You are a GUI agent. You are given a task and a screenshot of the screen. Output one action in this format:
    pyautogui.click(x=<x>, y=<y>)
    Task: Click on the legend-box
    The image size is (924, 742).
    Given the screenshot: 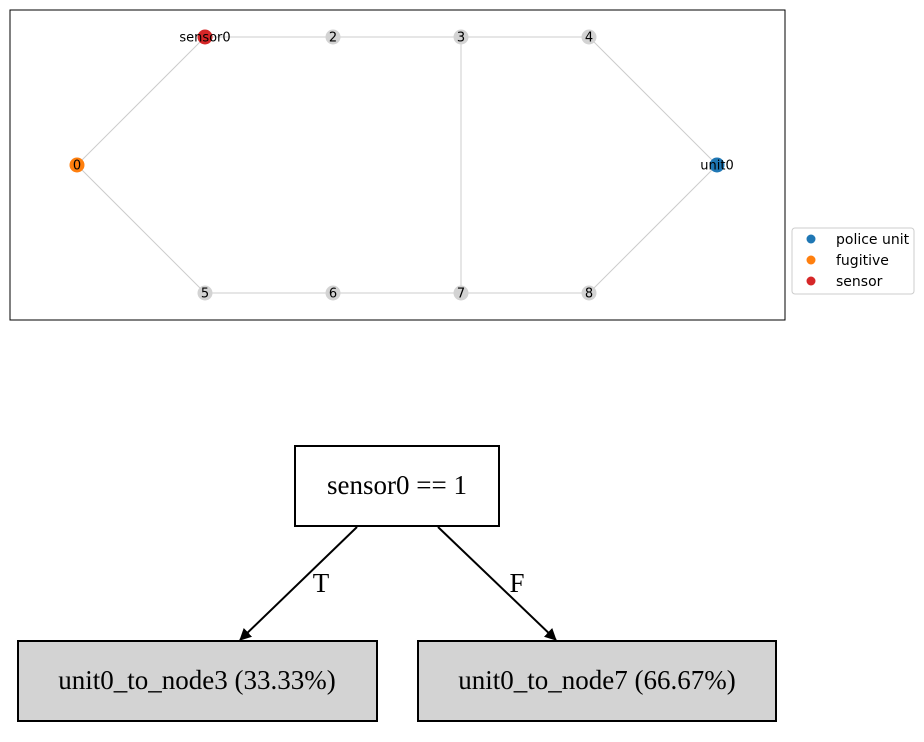 What is the action you would take?
    pyautogui.click(x=853, y=261)
    